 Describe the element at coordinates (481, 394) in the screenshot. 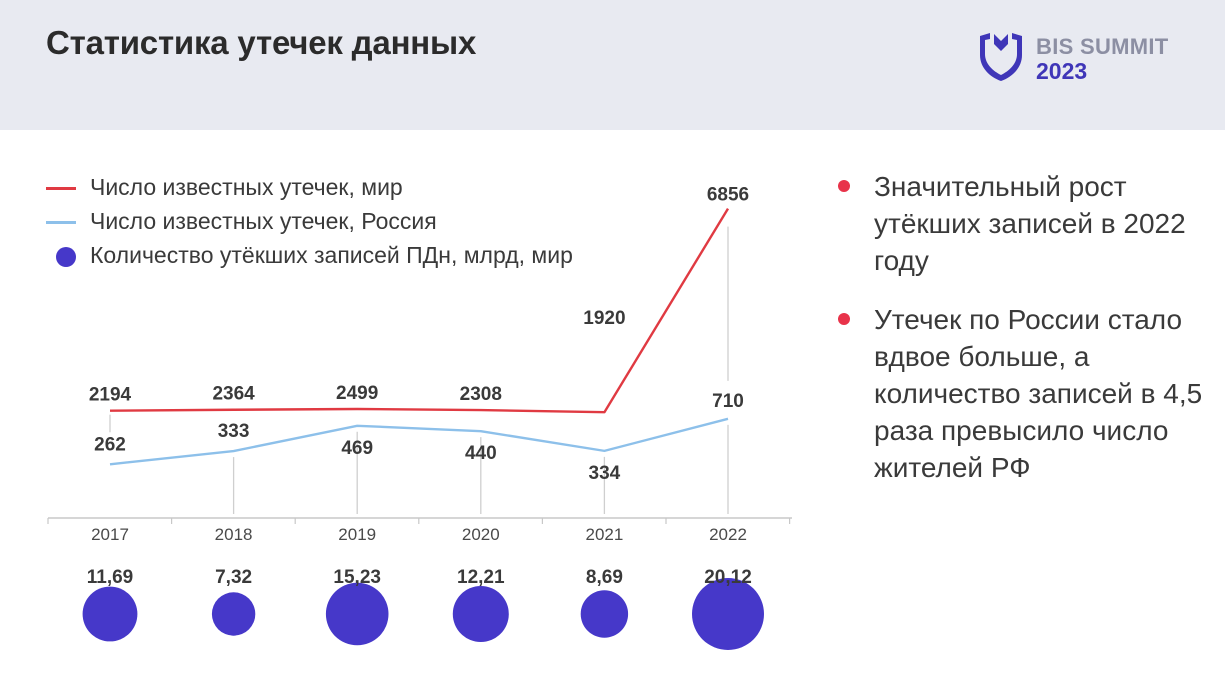

I see `data-label-world: 2308` at that location.